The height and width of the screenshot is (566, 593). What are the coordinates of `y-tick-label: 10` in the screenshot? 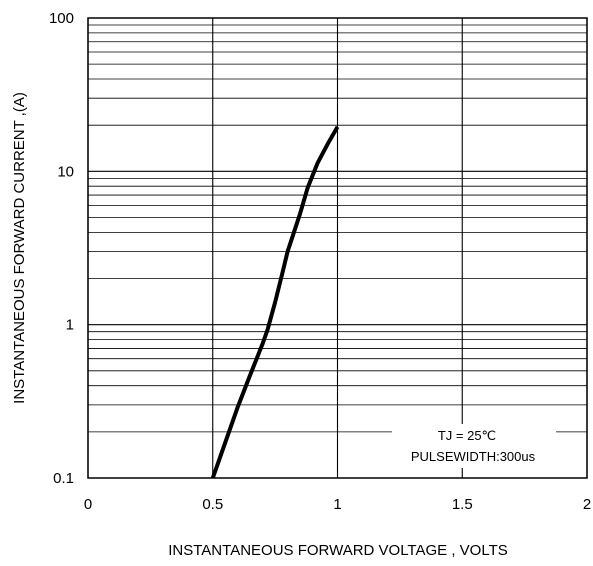 It's located at (65, 171).